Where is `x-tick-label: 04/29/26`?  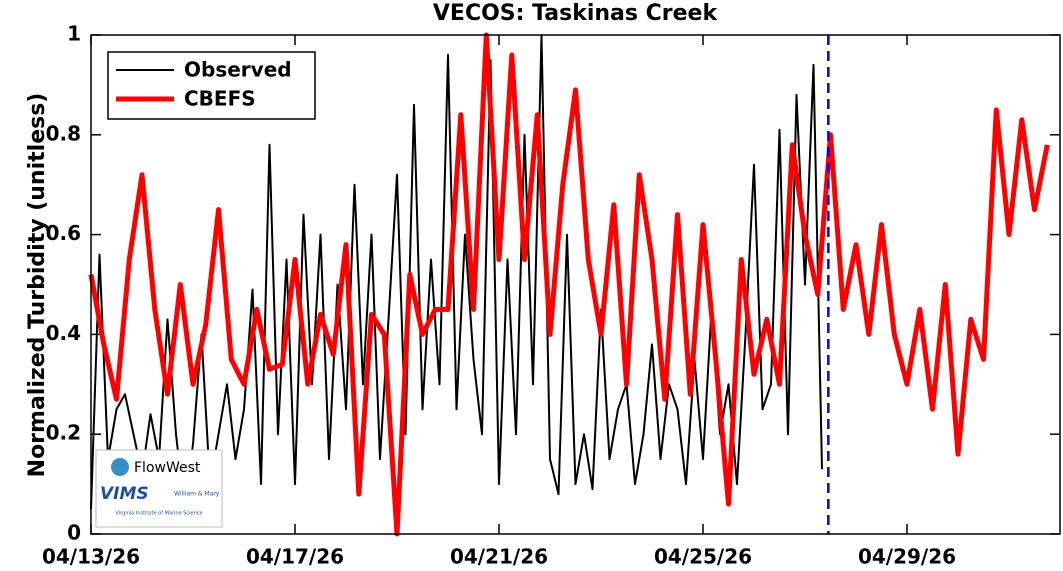
x-tick-label: 04/29/26 is located at coordinates (907, 557).